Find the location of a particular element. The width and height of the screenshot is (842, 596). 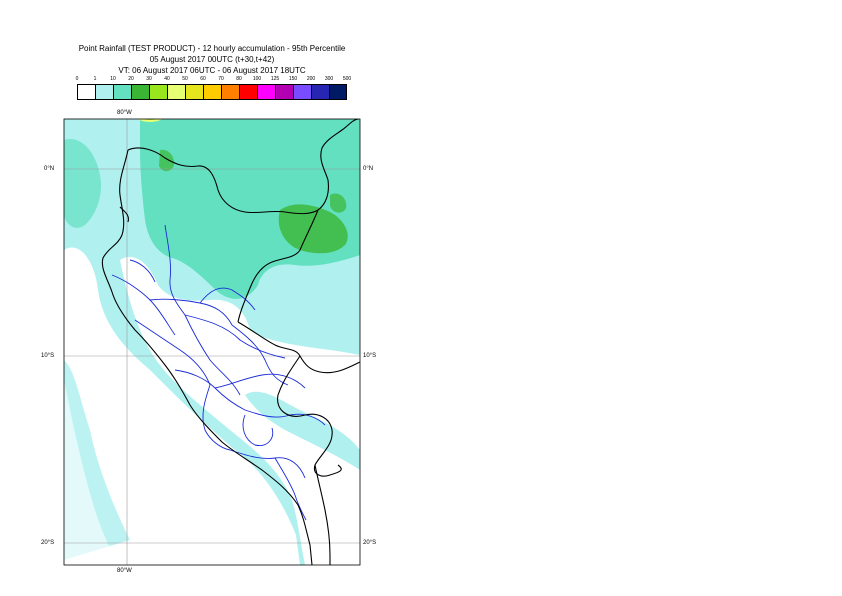

color-scale-tick: 40 is located at coordinates (167, 79).